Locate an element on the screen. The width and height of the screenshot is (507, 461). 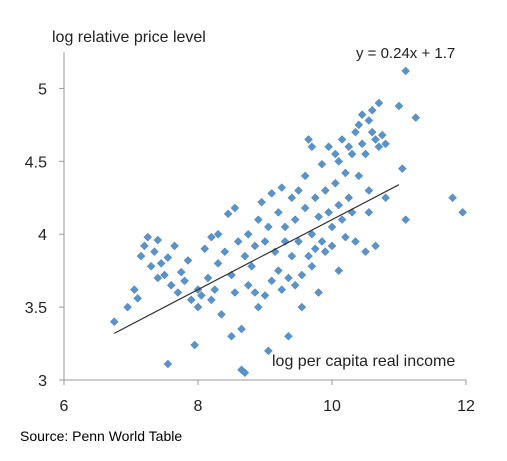
y-axis-ticks: 3 3.5 4 4.5 5 is located at coordinates (44, 235).